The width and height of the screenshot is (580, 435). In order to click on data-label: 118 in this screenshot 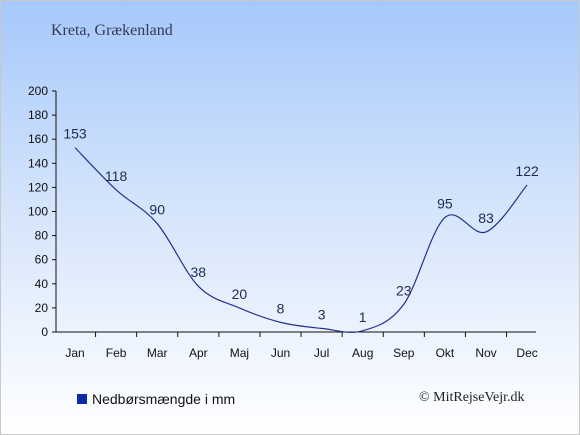, I will do `click(116, 176)`.